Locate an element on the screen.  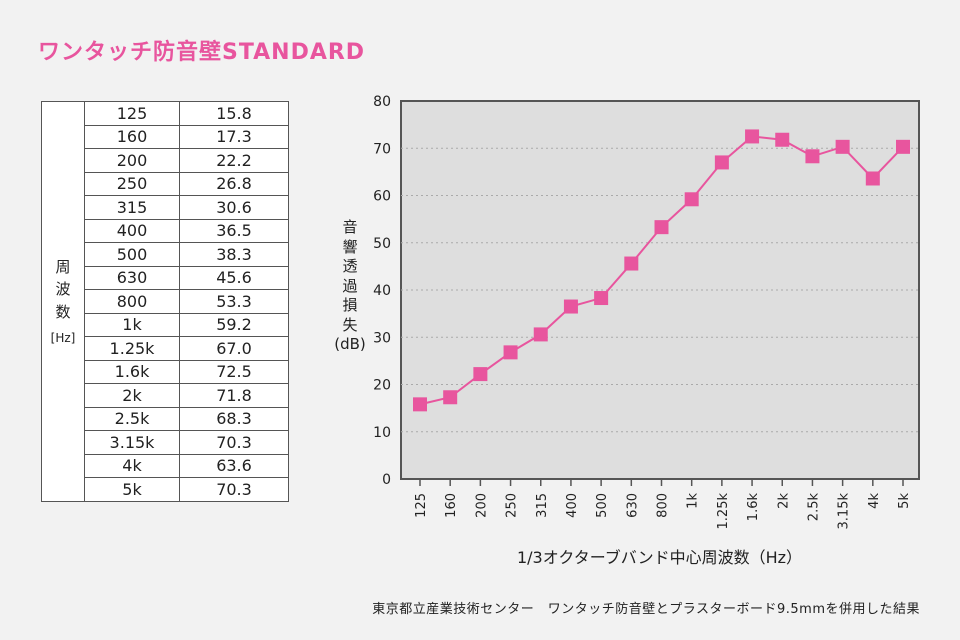
table-row: 500 38.3 is located at coordinates (165, 254).